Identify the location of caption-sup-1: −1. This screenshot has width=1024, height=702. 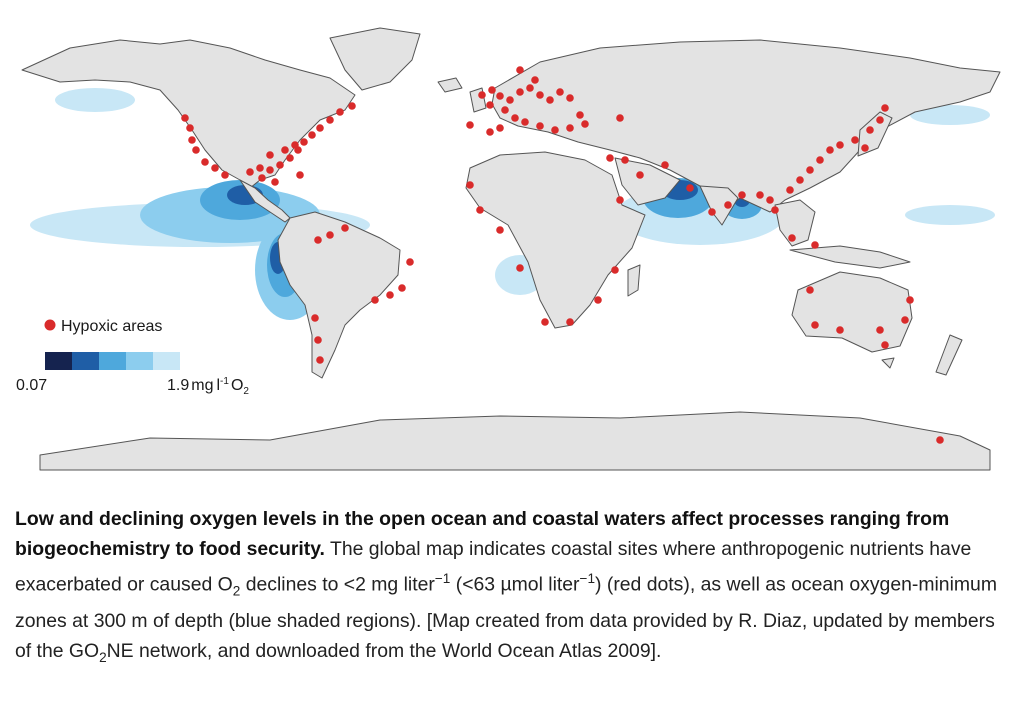
(442, 578).